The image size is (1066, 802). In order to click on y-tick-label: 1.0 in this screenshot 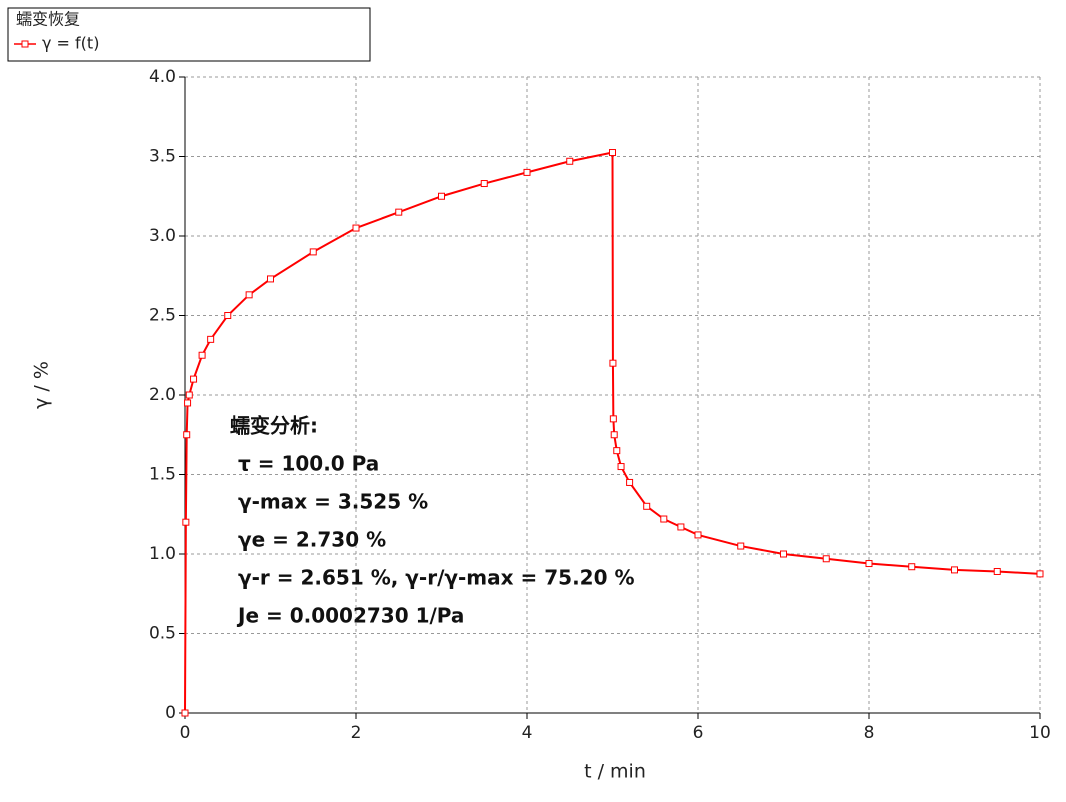, I will do `click(162, 554)`.